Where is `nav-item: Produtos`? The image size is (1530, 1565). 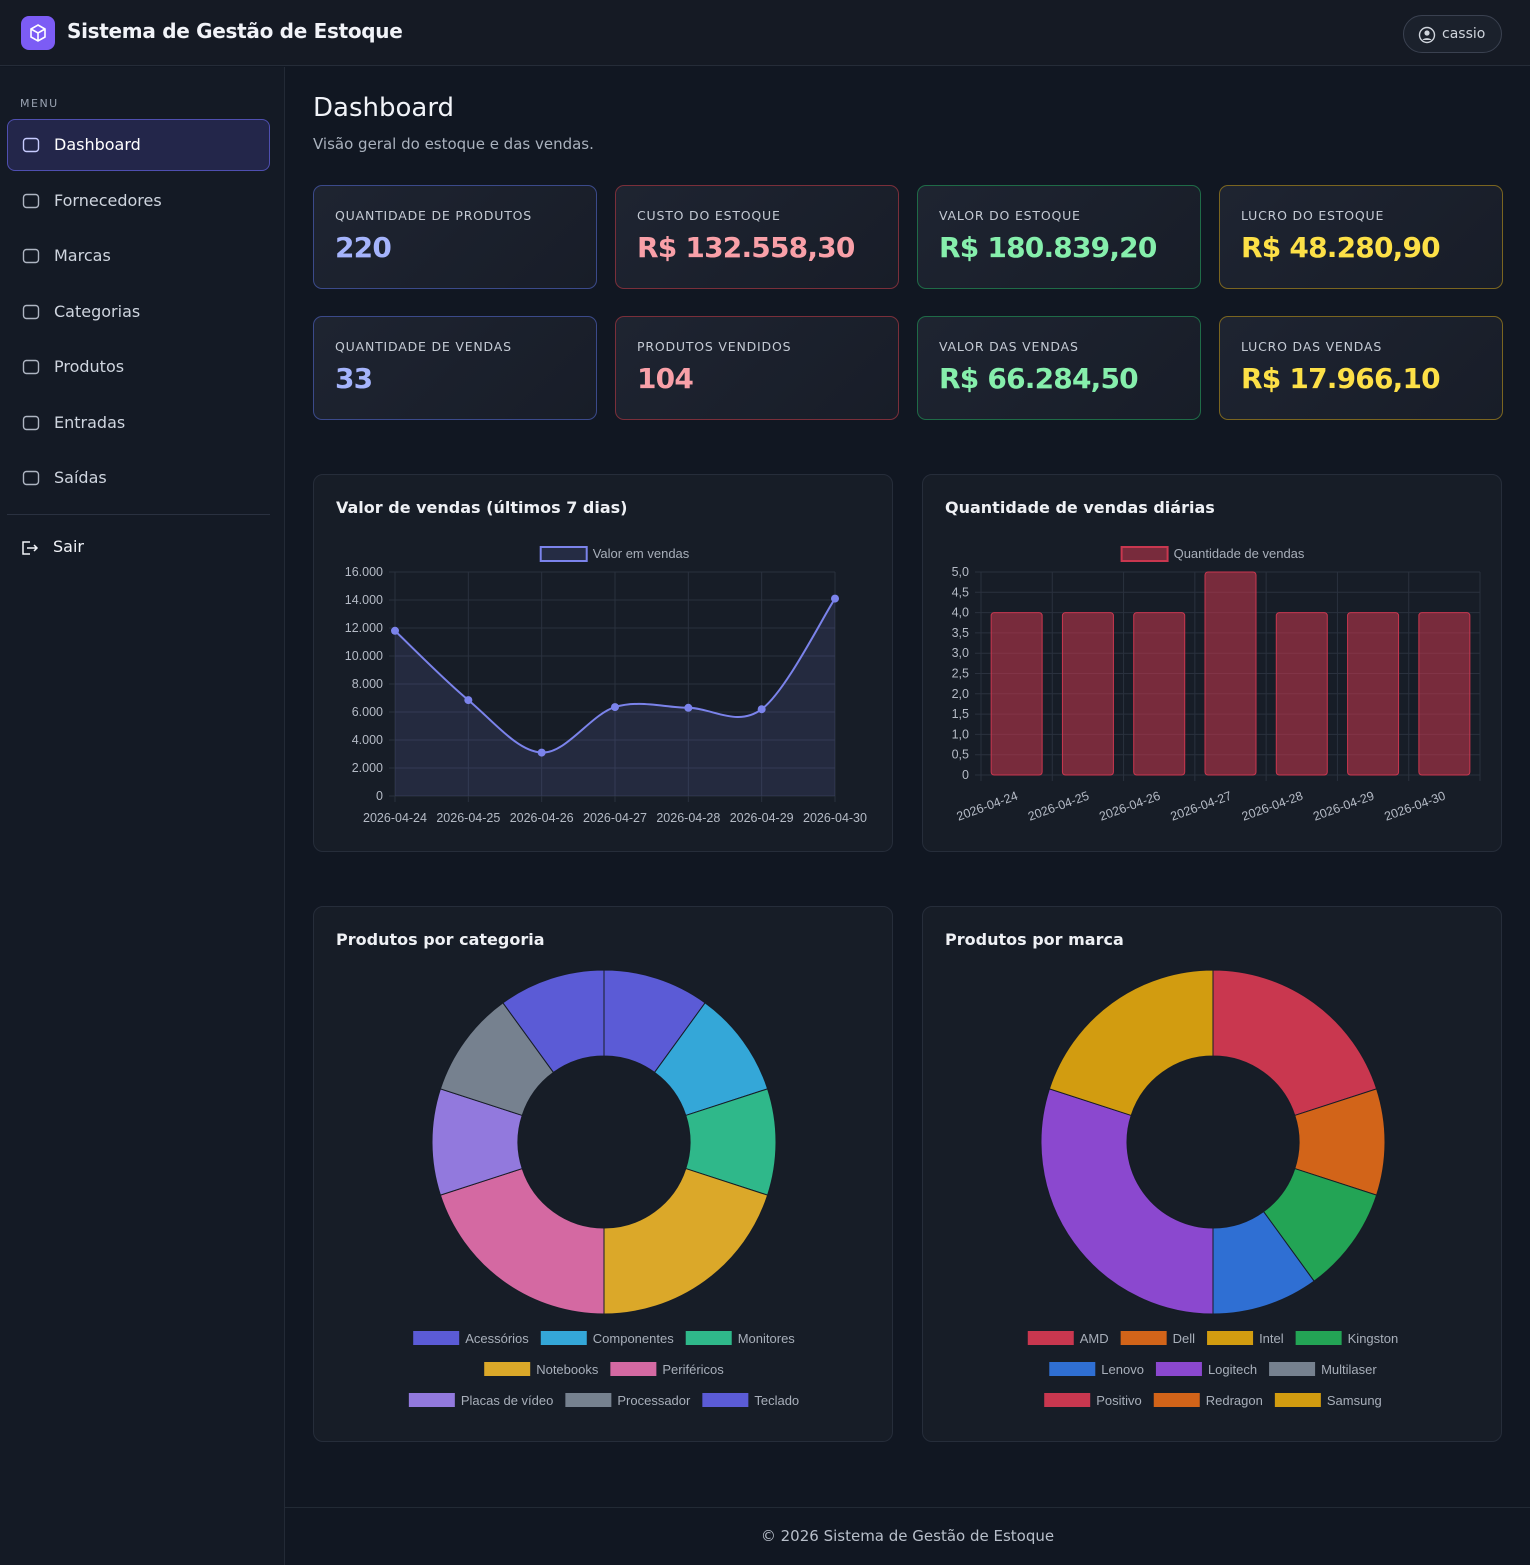 nav-item: Produtos is located at coordinates (138, 367).